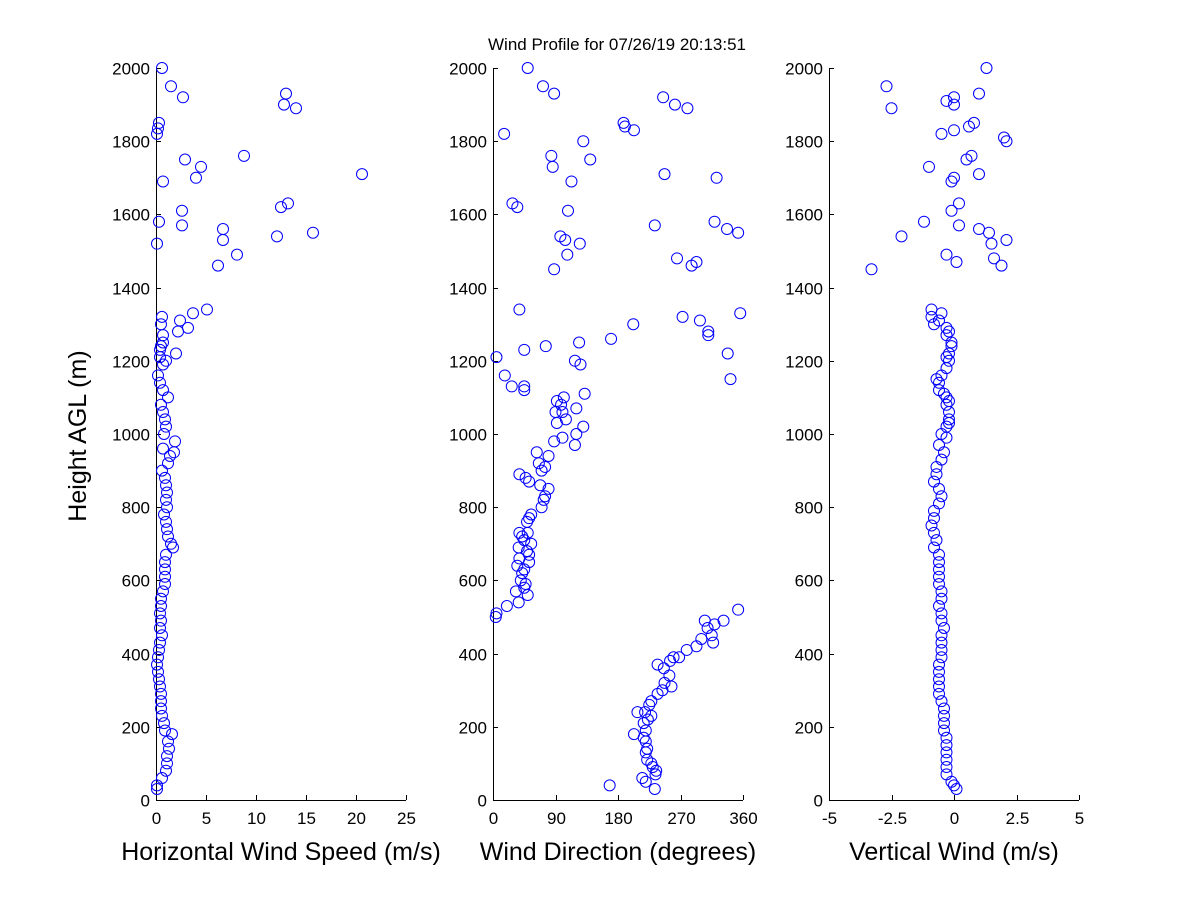 The height and width of the screenshot is (900, 1200). Describe the element at coordinates (473, 728) in the screenshot. I see `y-tick-label: 200` at that location.